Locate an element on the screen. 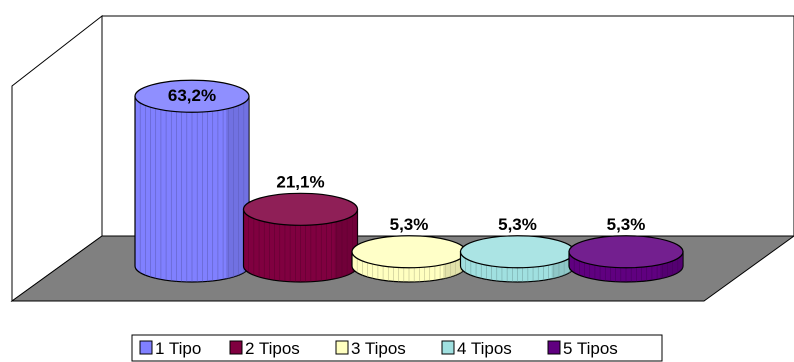 This screenshot has height=362, width=794. data-label-1: 63,2% is located at coordinates (192, 95).